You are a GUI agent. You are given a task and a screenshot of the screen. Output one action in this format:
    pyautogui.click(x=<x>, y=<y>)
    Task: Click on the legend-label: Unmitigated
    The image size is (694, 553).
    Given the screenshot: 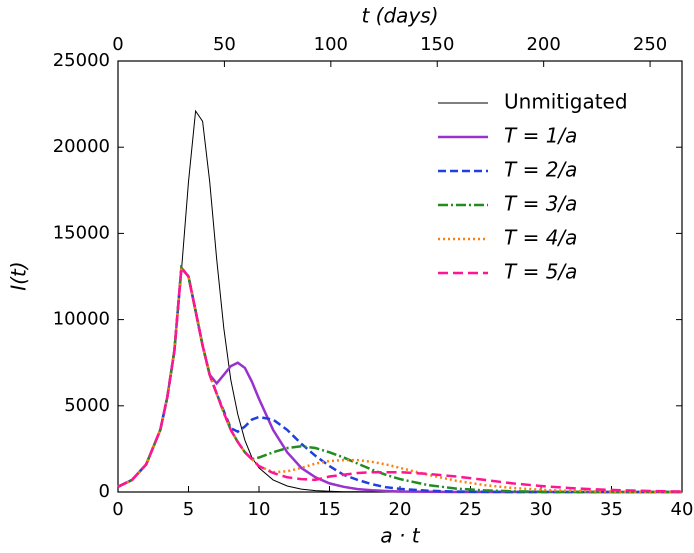 What is the action you would take?
    pyautogui.click(x=566, y=102)
    